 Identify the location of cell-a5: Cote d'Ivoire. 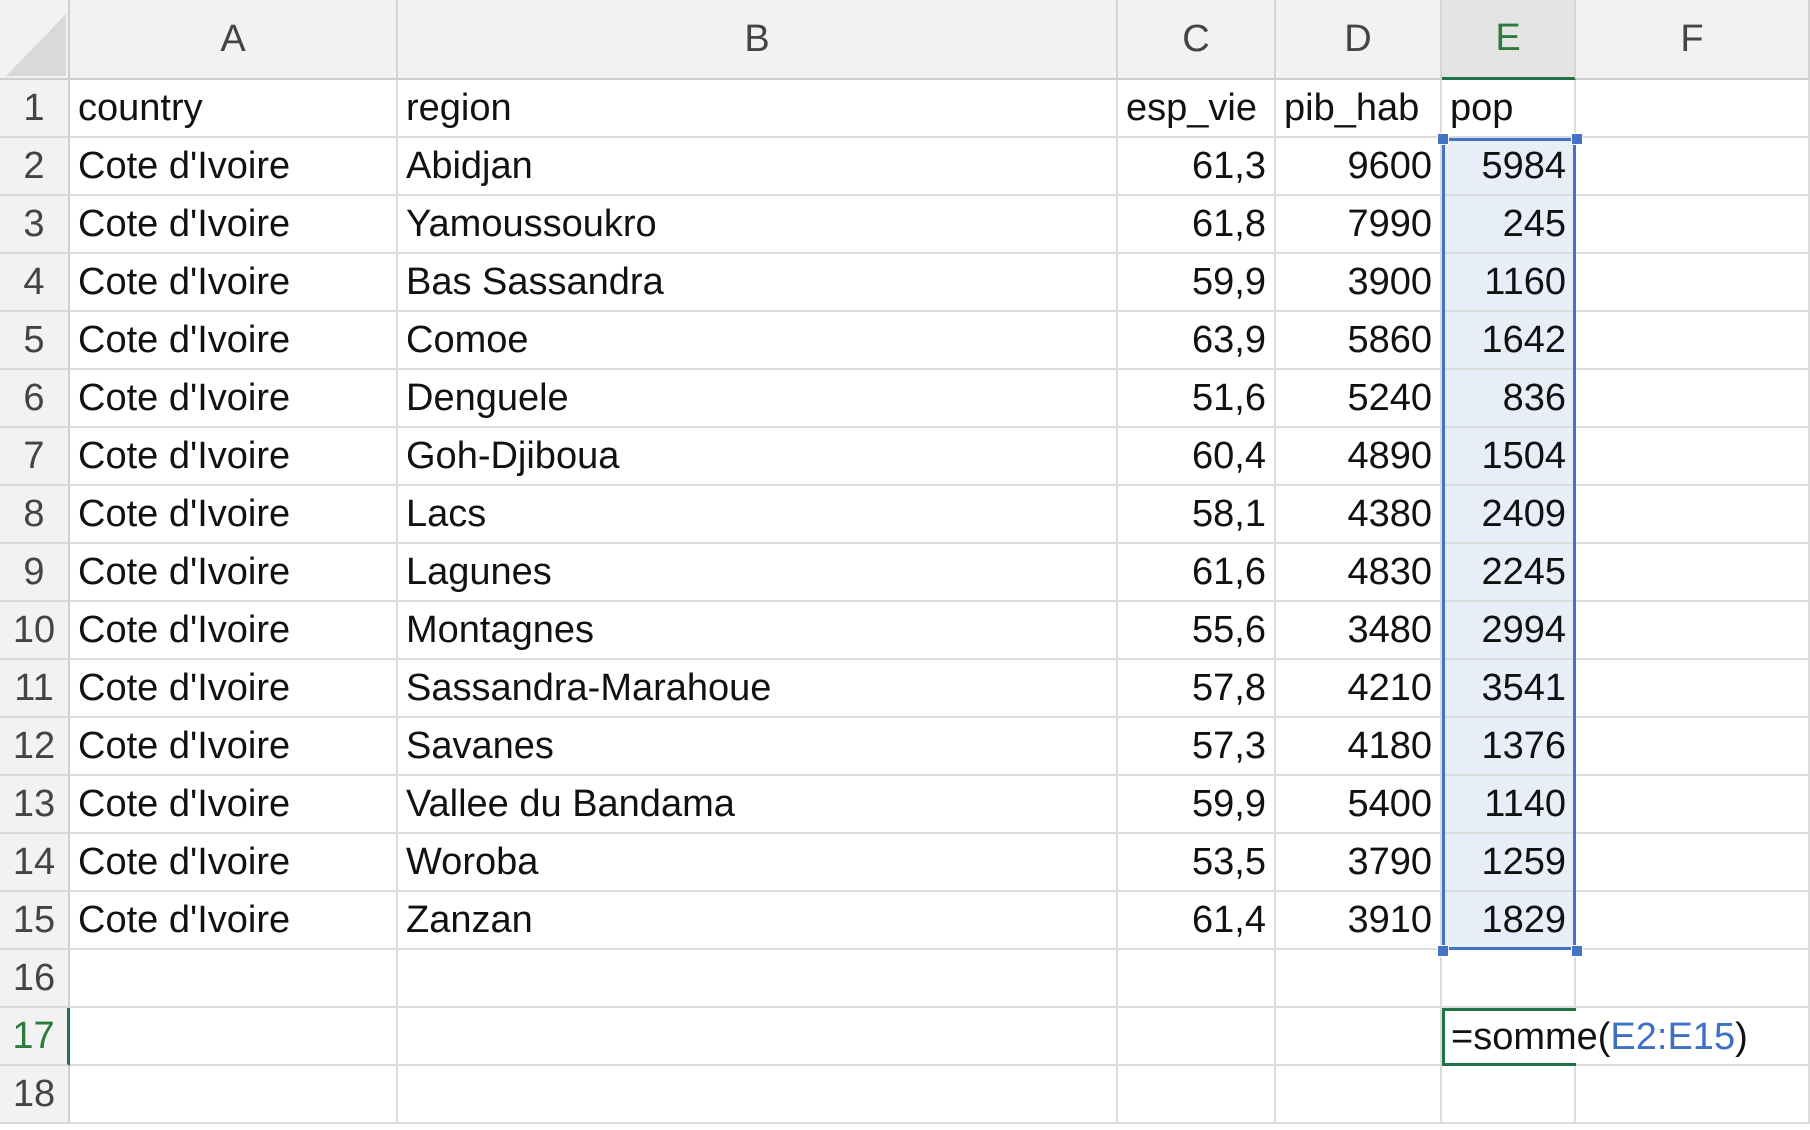
(234, 341).